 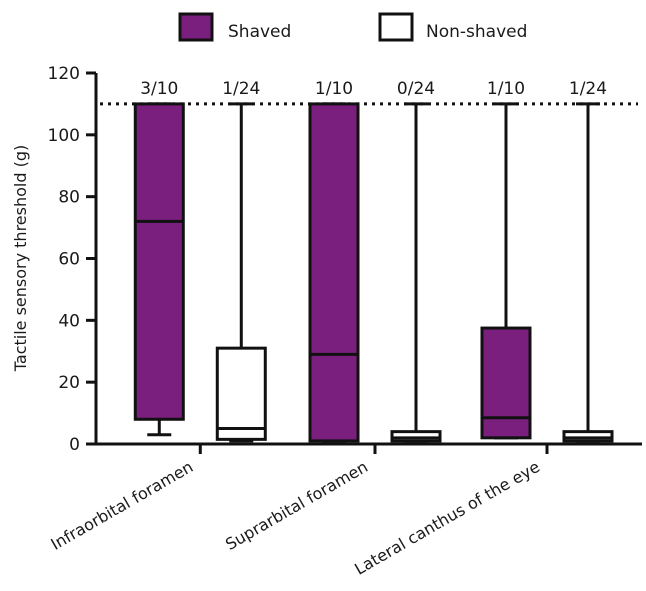 I want to click on legend: Shaved Non-shaved, so click(x=352, y=27).